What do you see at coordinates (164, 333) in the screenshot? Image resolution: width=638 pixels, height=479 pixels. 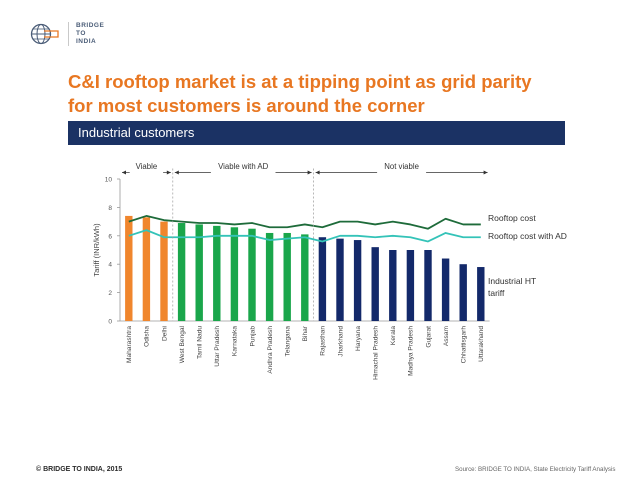 I see `x-tick-label-2: Delhi` at bounding box center [164, 333].